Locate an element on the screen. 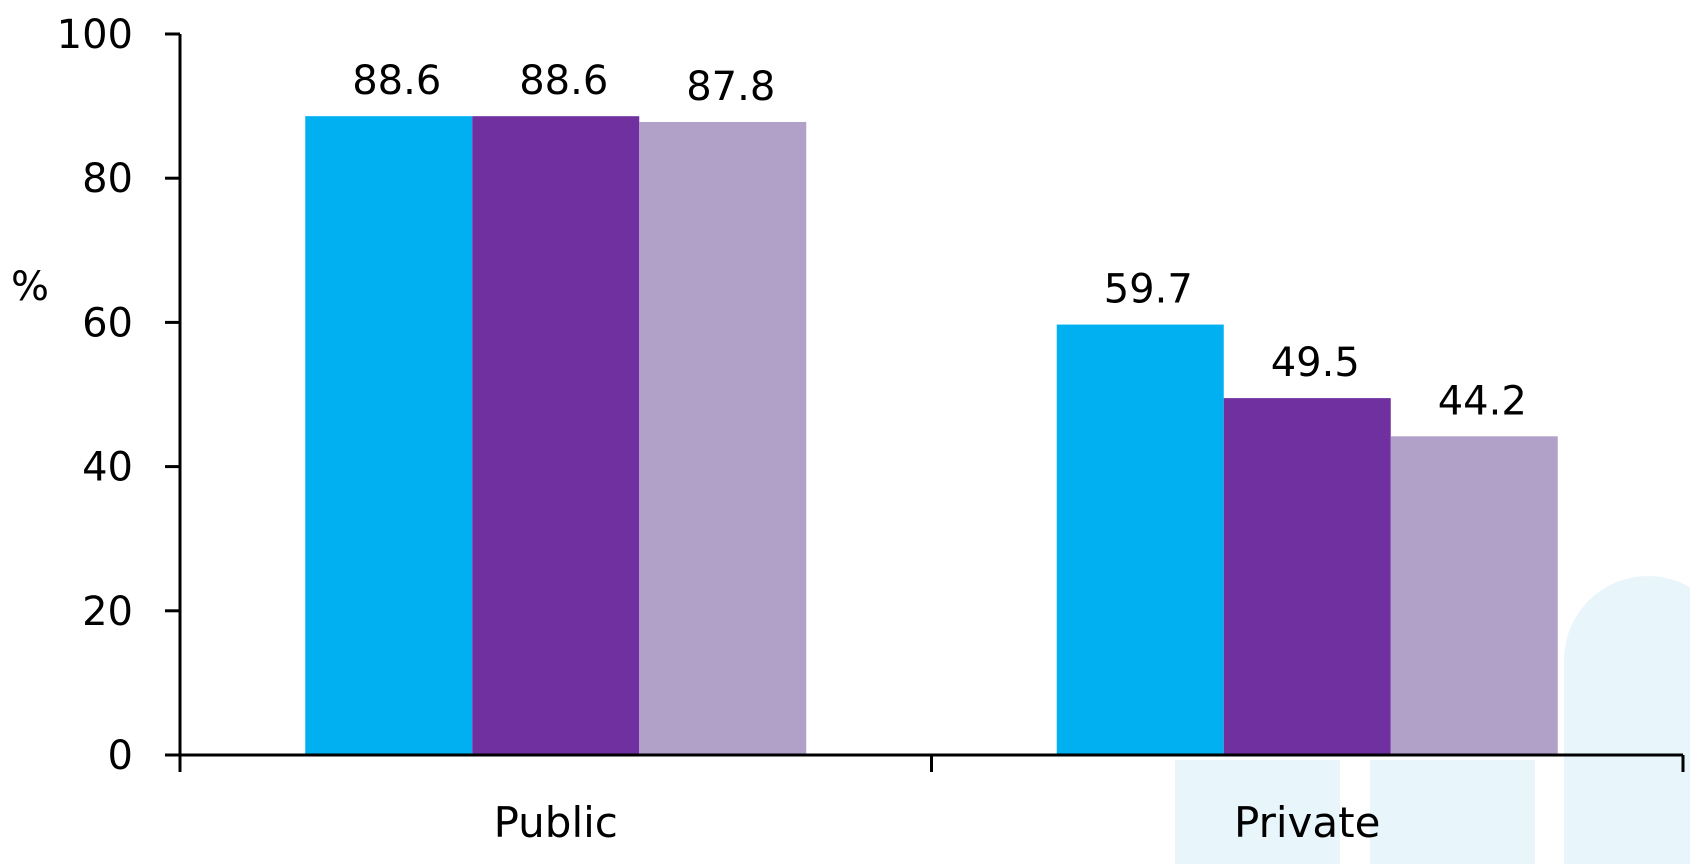 The height and width of the screenshot is (864, 1690). bar-value-label: 59.7 is located at coordinates (1148, 290).